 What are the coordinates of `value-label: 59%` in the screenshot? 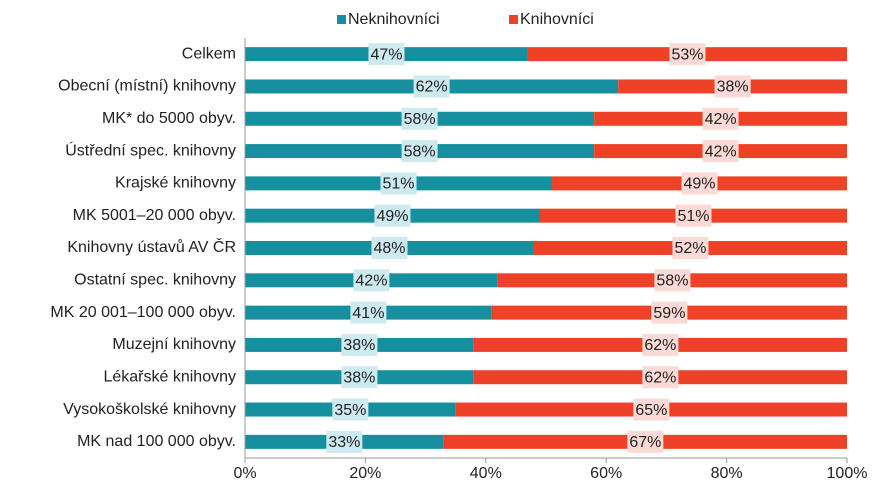 It's located at (669, 313).